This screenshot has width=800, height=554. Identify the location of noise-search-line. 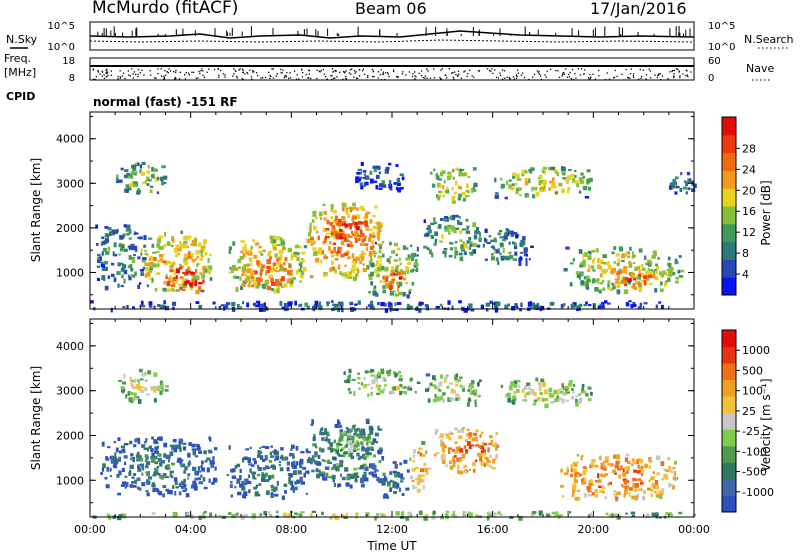
(392, 41).